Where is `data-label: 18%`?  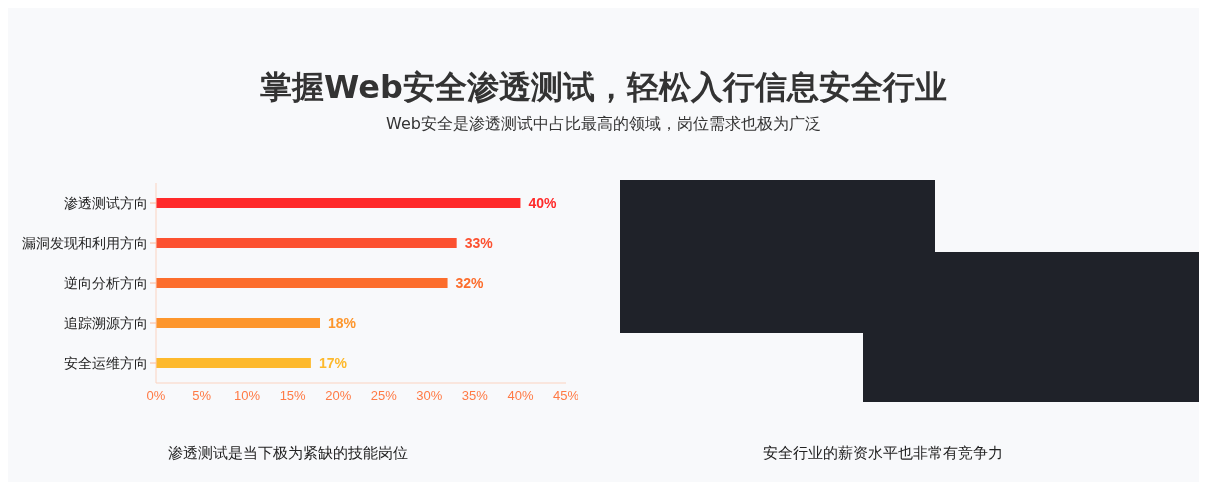
data-label: 18% is located at coordinates (342, 323).